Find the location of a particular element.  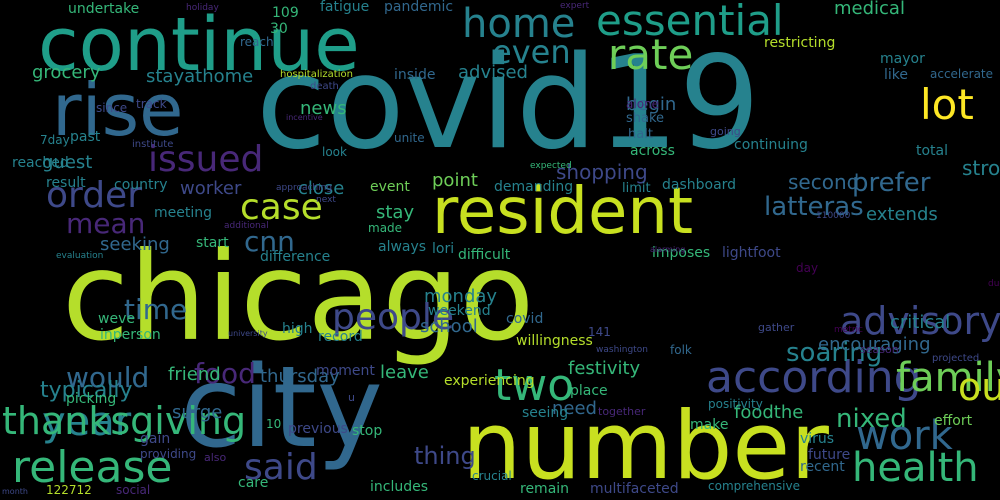

word-lori: lori is located at coordinates (443, 249).